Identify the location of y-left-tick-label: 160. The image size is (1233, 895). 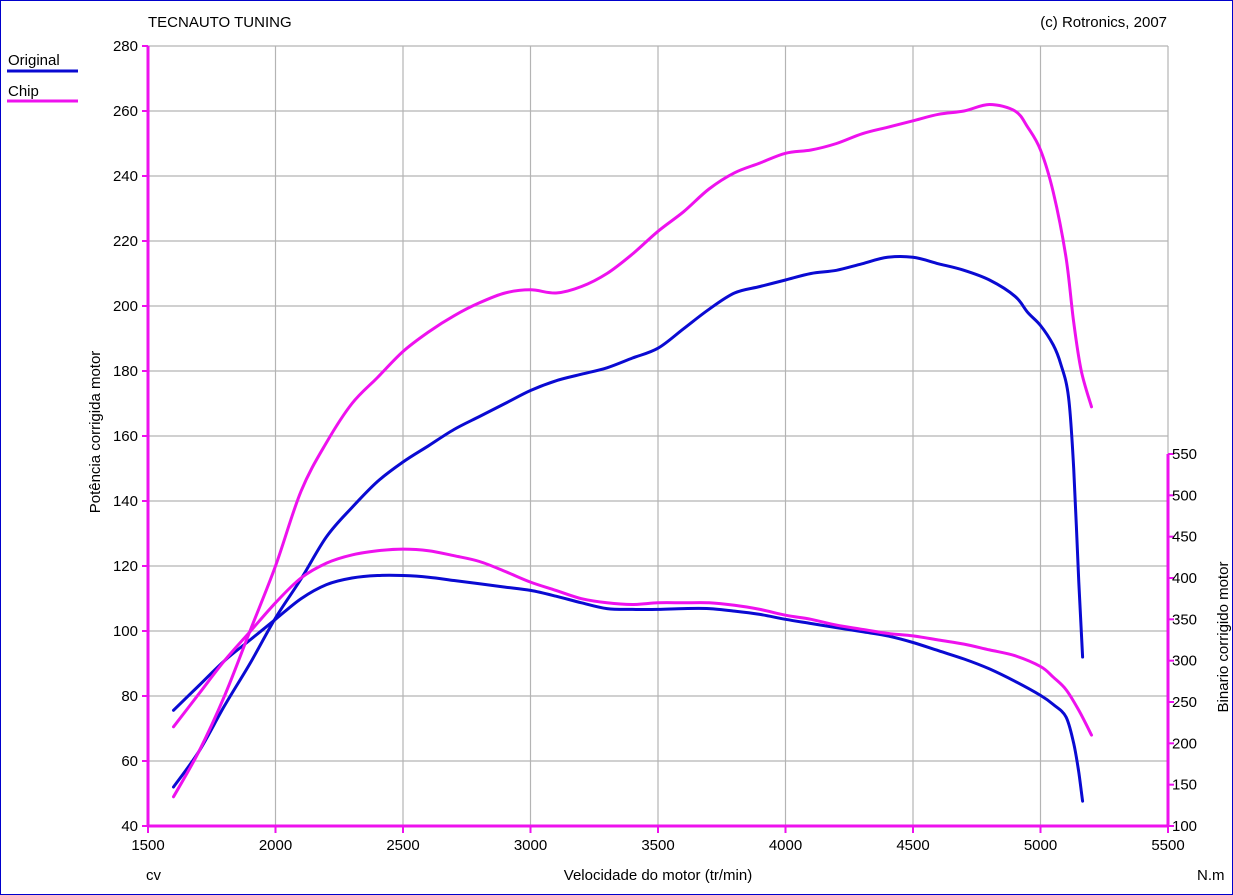
(125, 436).